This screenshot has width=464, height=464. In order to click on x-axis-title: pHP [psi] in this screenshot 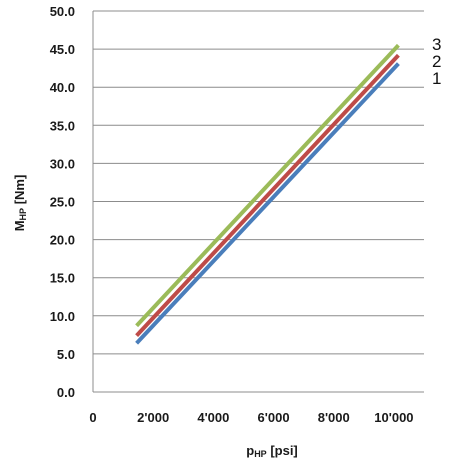, I will do `click(272, 451)`.